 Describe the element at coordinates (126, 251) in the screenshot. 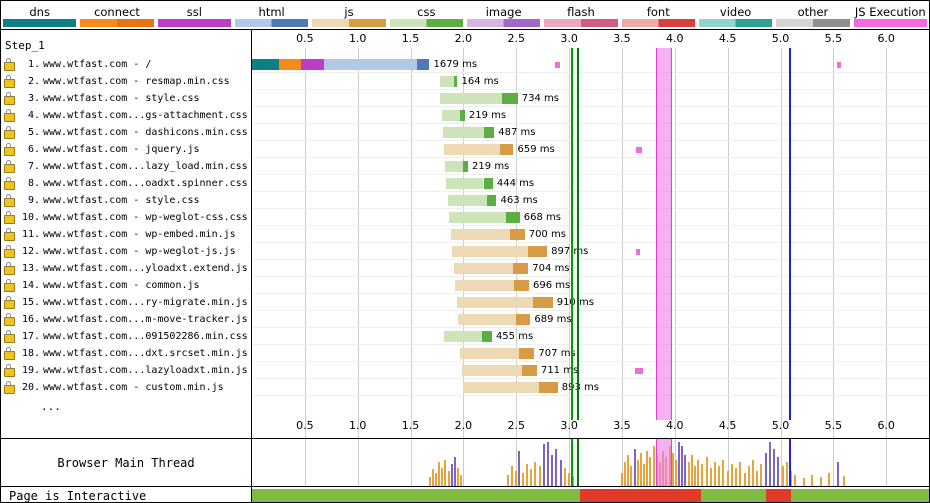

I see `request-row: 12. www.wtfast.com - wp-weglot-js.js` at that location.